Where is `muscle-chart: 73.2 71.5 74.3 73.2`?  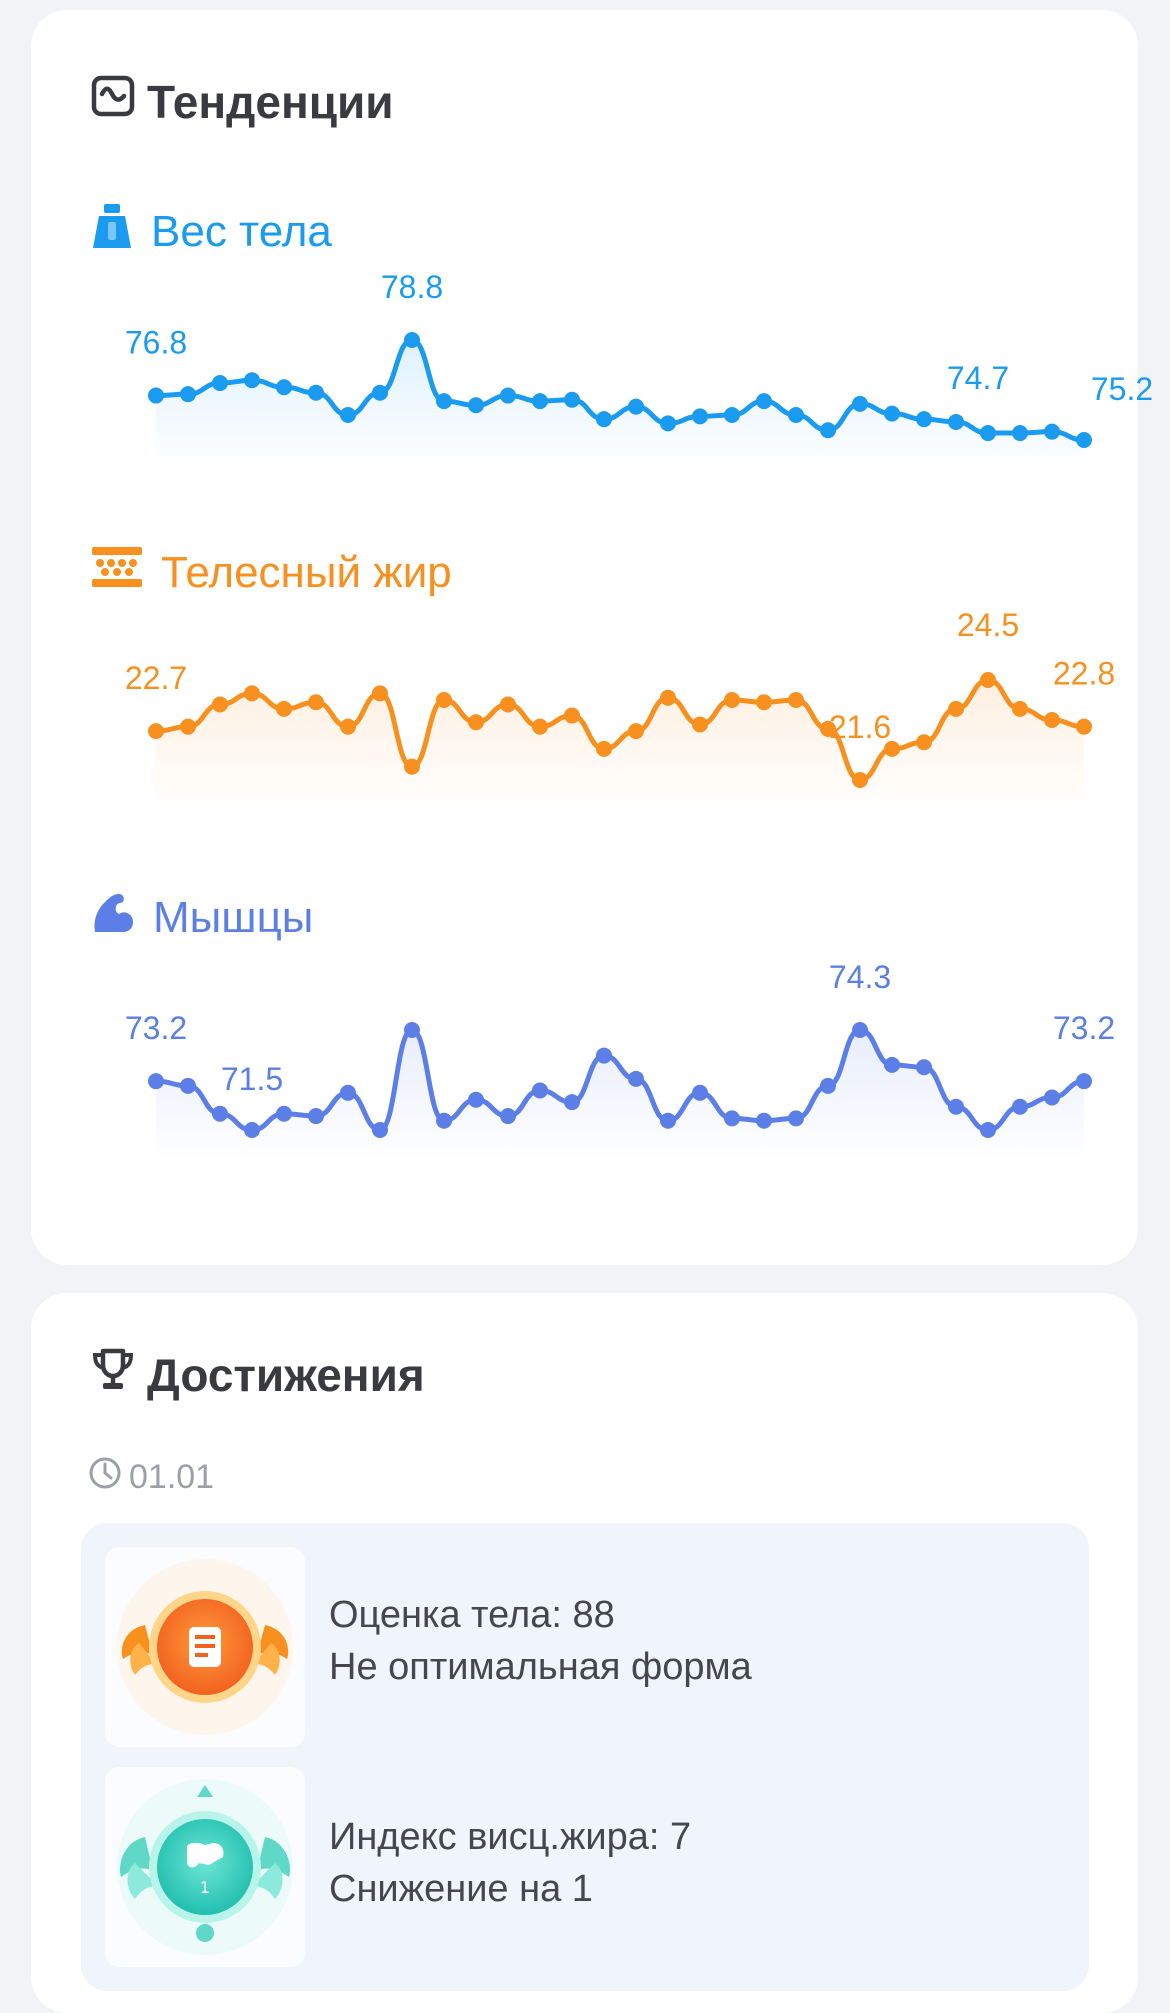
muscle-chart: 73.2 71.5 74.3 73.2 is located at coordinates (584, 1070).